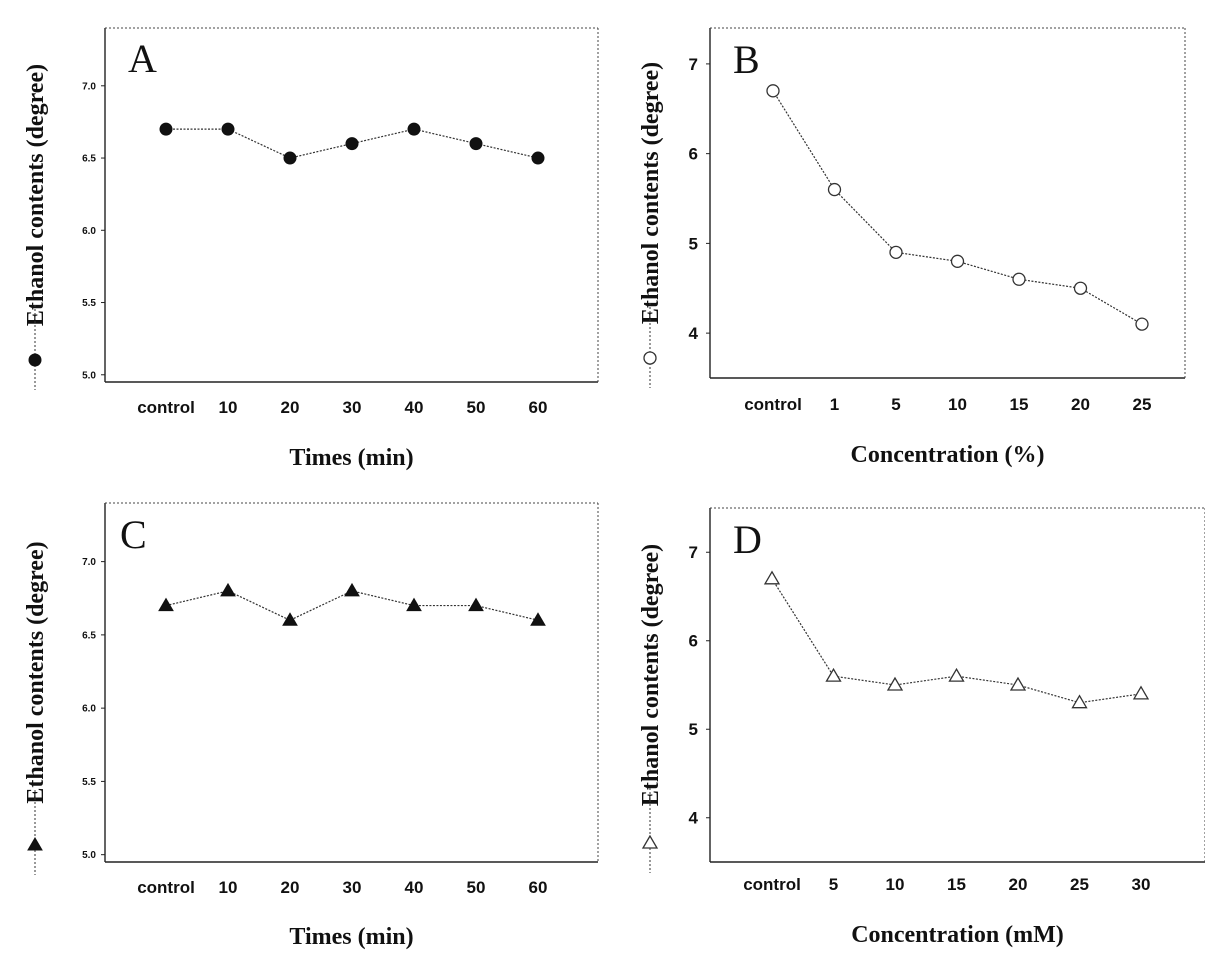 The image size is (1205, 953). What do you see at coordinates (133, 534) in the screenshot?
I see `panel-label: C` at bounding box center [133, 534].